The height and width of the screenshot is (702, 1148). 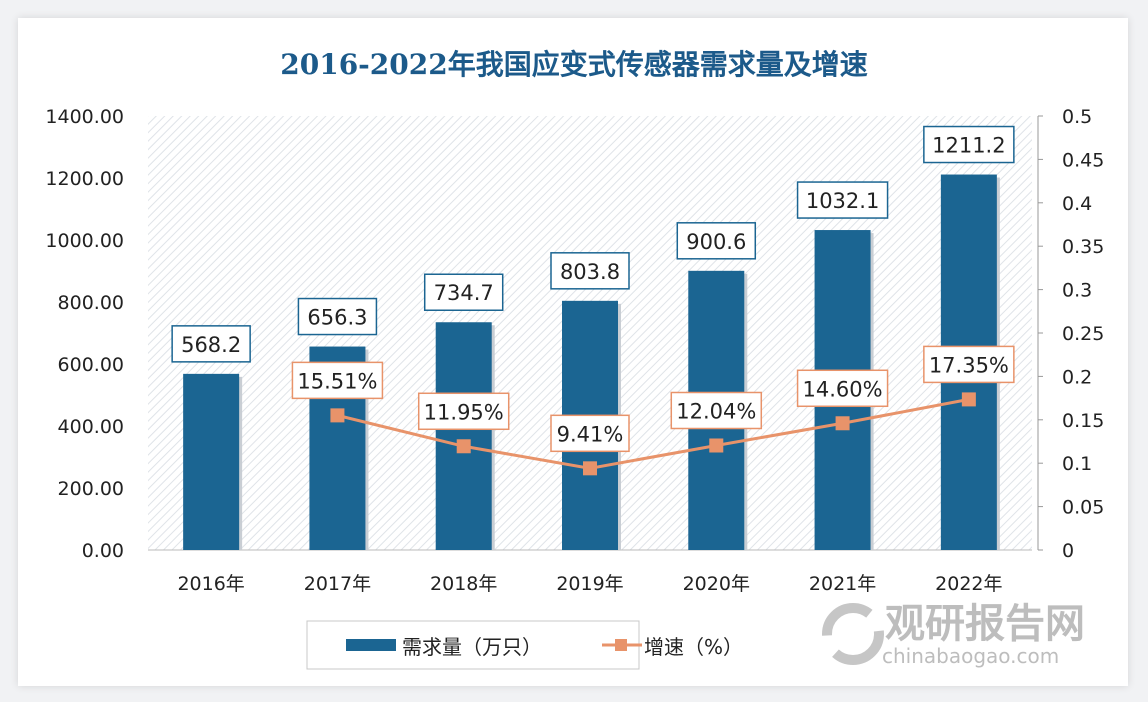 What do you see at coordinates (573, 64) in the screenshot?
I see `chart-title: 2016-2022年我国应变式传感器需求量及增速` at bounding box center [573, 64].